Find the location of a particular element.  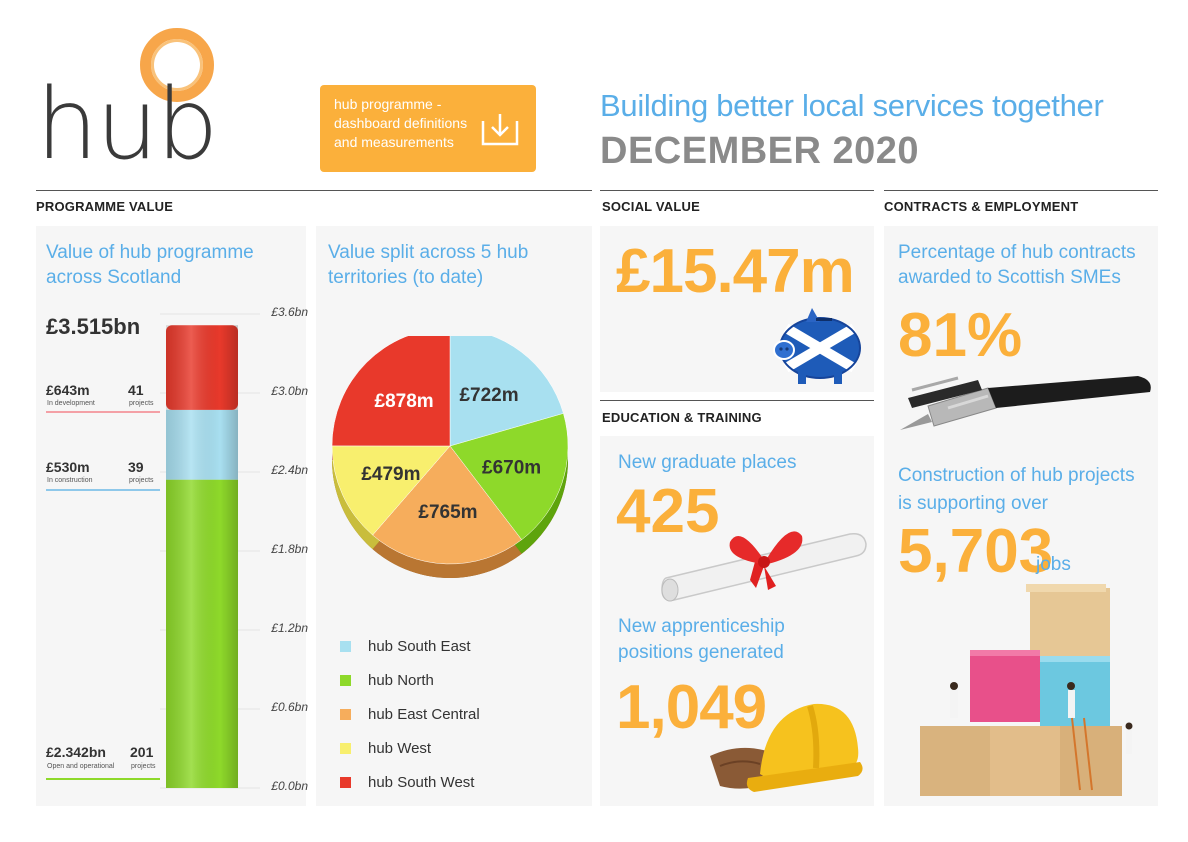

territory-pie-chart: £722m £670m £765m £479m £878m is located at coordinates (450, 457).